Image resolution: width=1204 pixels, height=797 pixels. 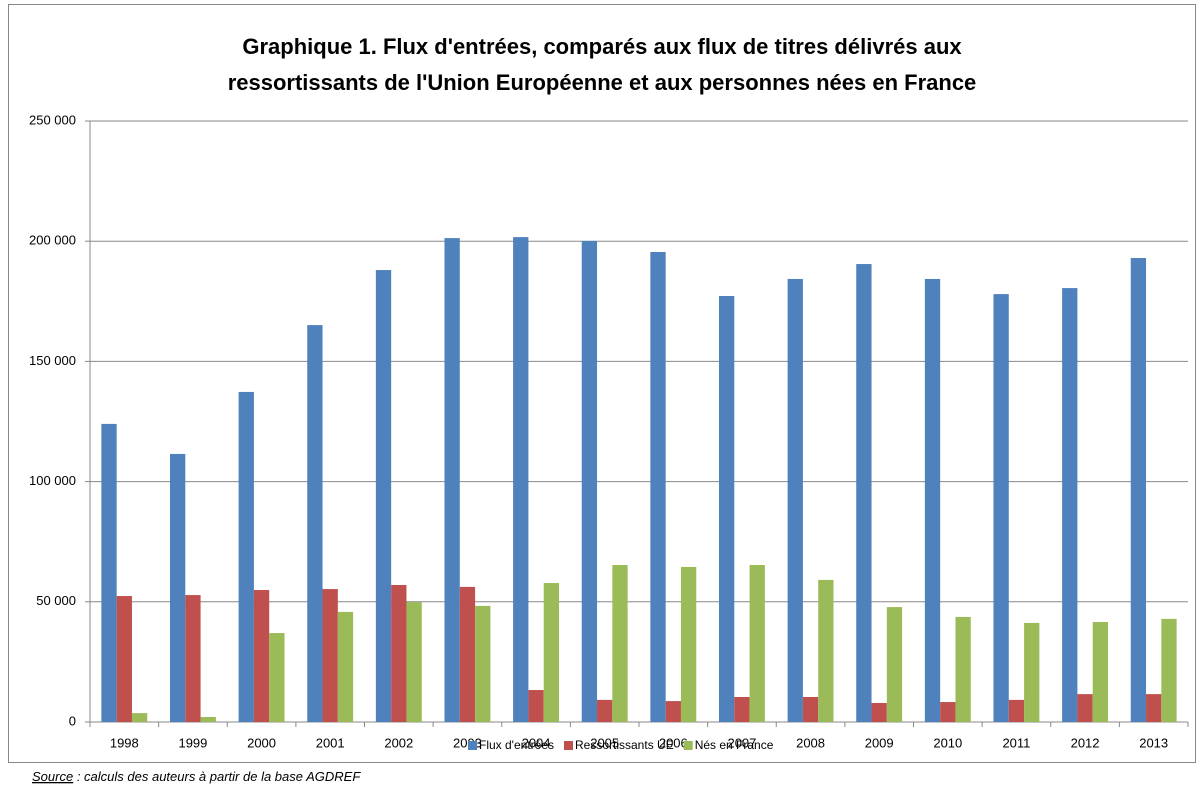 I want to click on y-tick-label: 250 000, so click(x=52, y=119).